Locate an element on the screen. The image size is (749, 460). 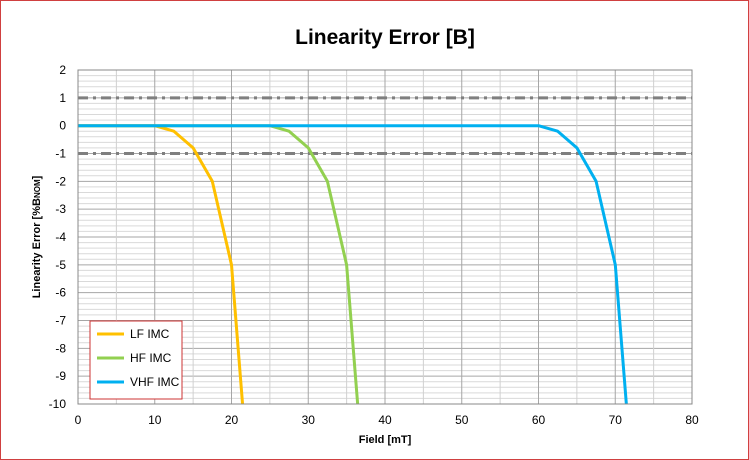
y-tick-label: -6 is located at coordinates (60, 293).